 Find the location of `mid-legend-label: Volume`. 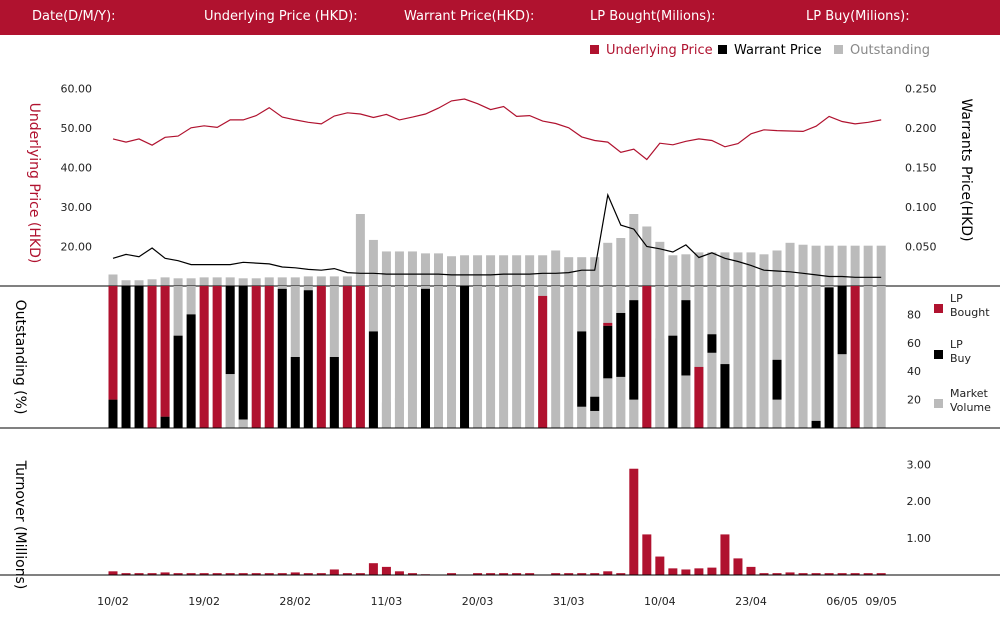

mid-legend-label: Volume is located at coordinates (970, 407).